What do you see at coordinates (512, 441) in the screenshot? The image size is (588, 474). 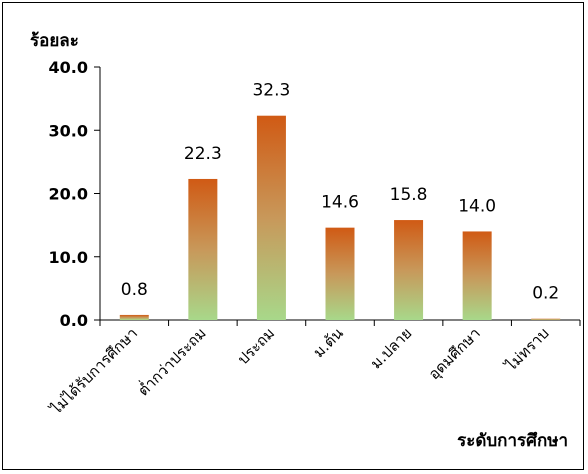 I see `x-axis-label: ระดับการศึกษา` at bounding box center [512, 441].